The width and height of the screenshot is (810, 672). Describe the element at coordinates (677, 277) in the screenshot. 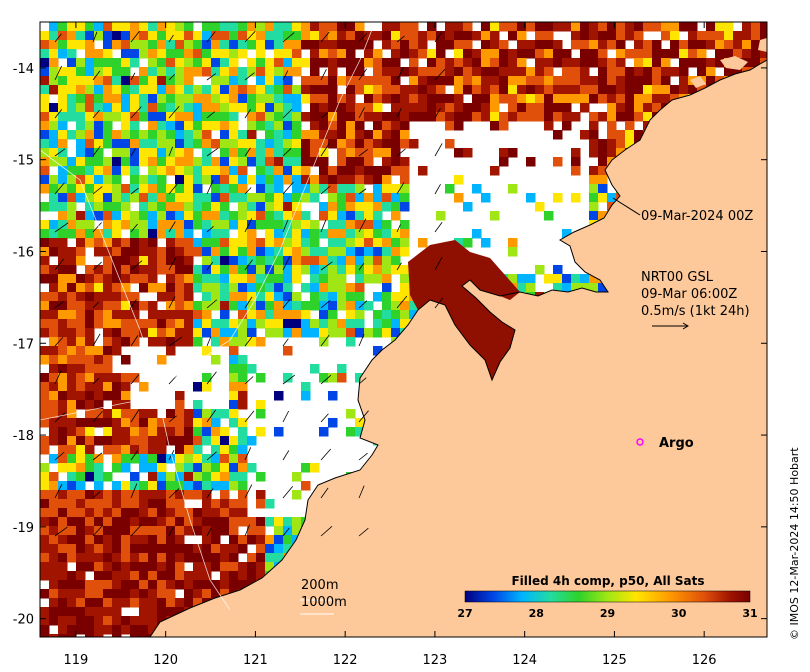

I see `nrt-source-label: NRT00 GSL` at that location.